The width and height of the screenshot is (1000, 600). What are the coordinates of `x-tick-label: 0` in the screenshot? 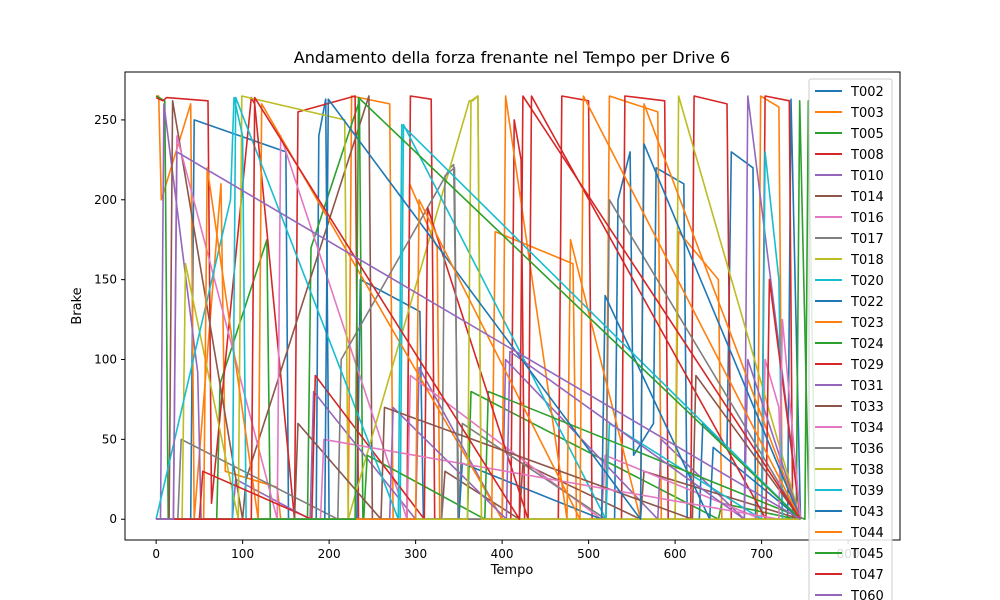 It's located at (156, 554).